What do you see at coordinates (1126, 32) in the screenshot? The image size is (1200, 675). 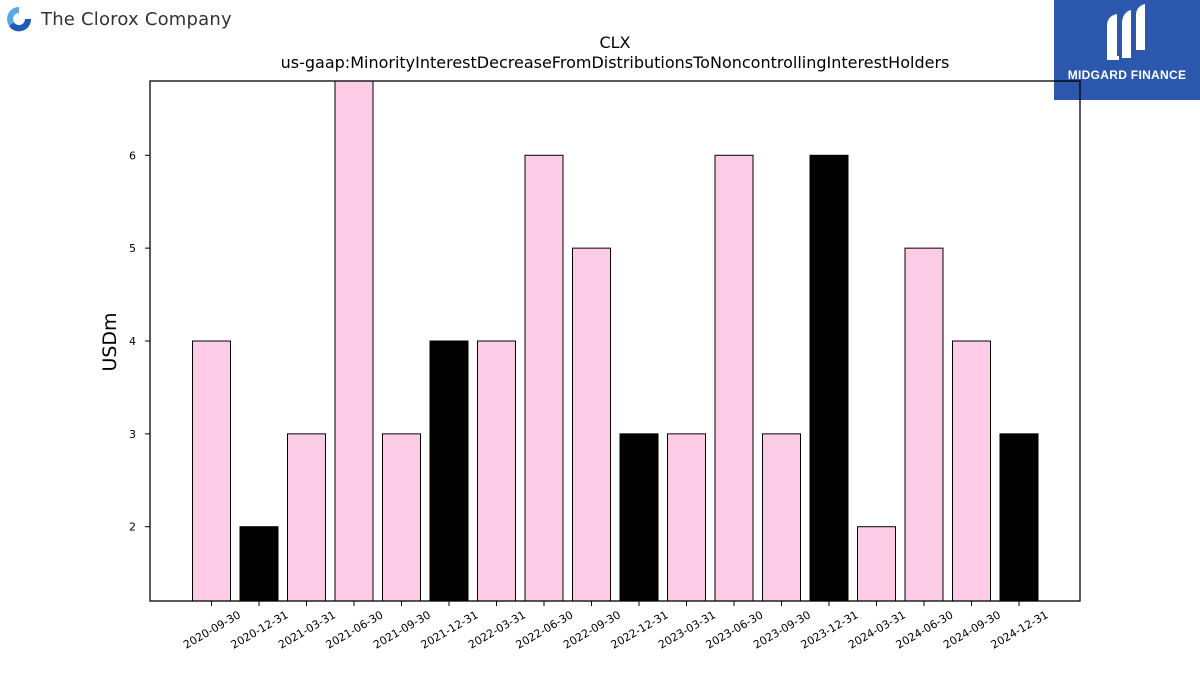 I see `midgard-m-logo-icon` at bounding box center [1126, 32].